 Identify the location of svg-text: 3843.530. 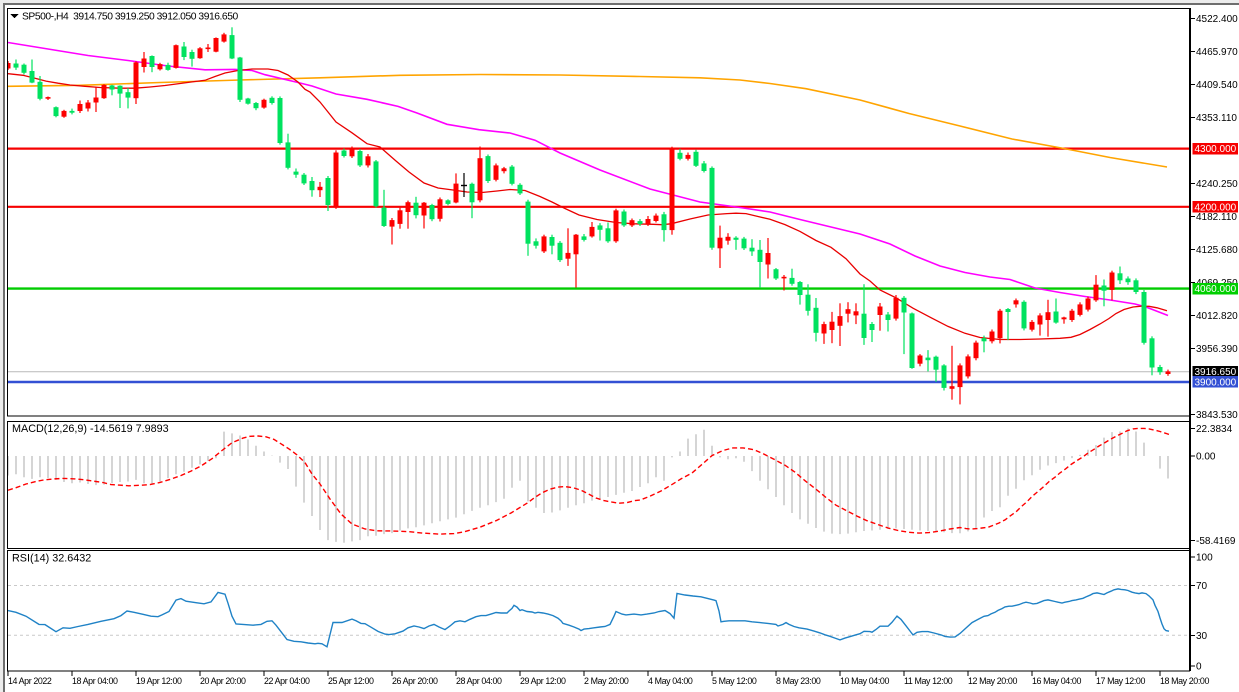
(1217, 415).